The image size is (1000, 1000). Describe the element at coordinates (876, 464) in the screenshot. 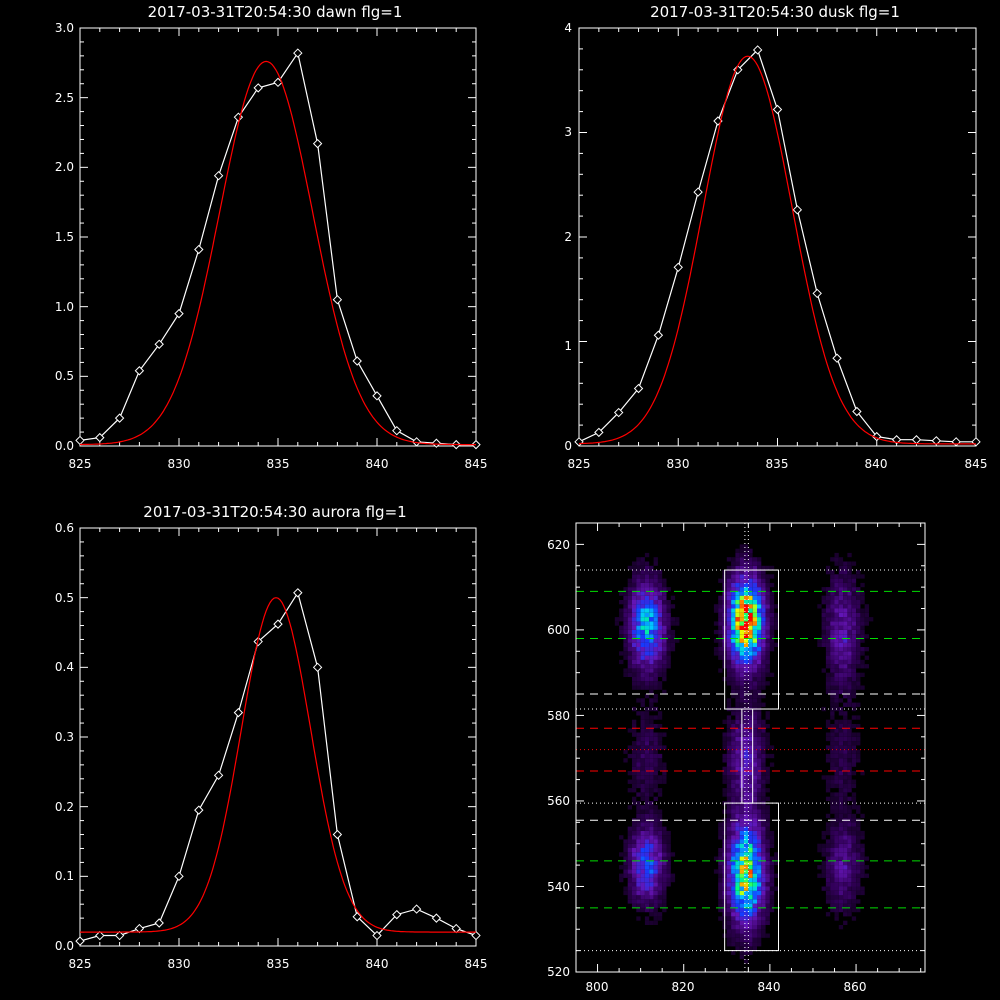

I see `x-tick-label: 840` at that location.